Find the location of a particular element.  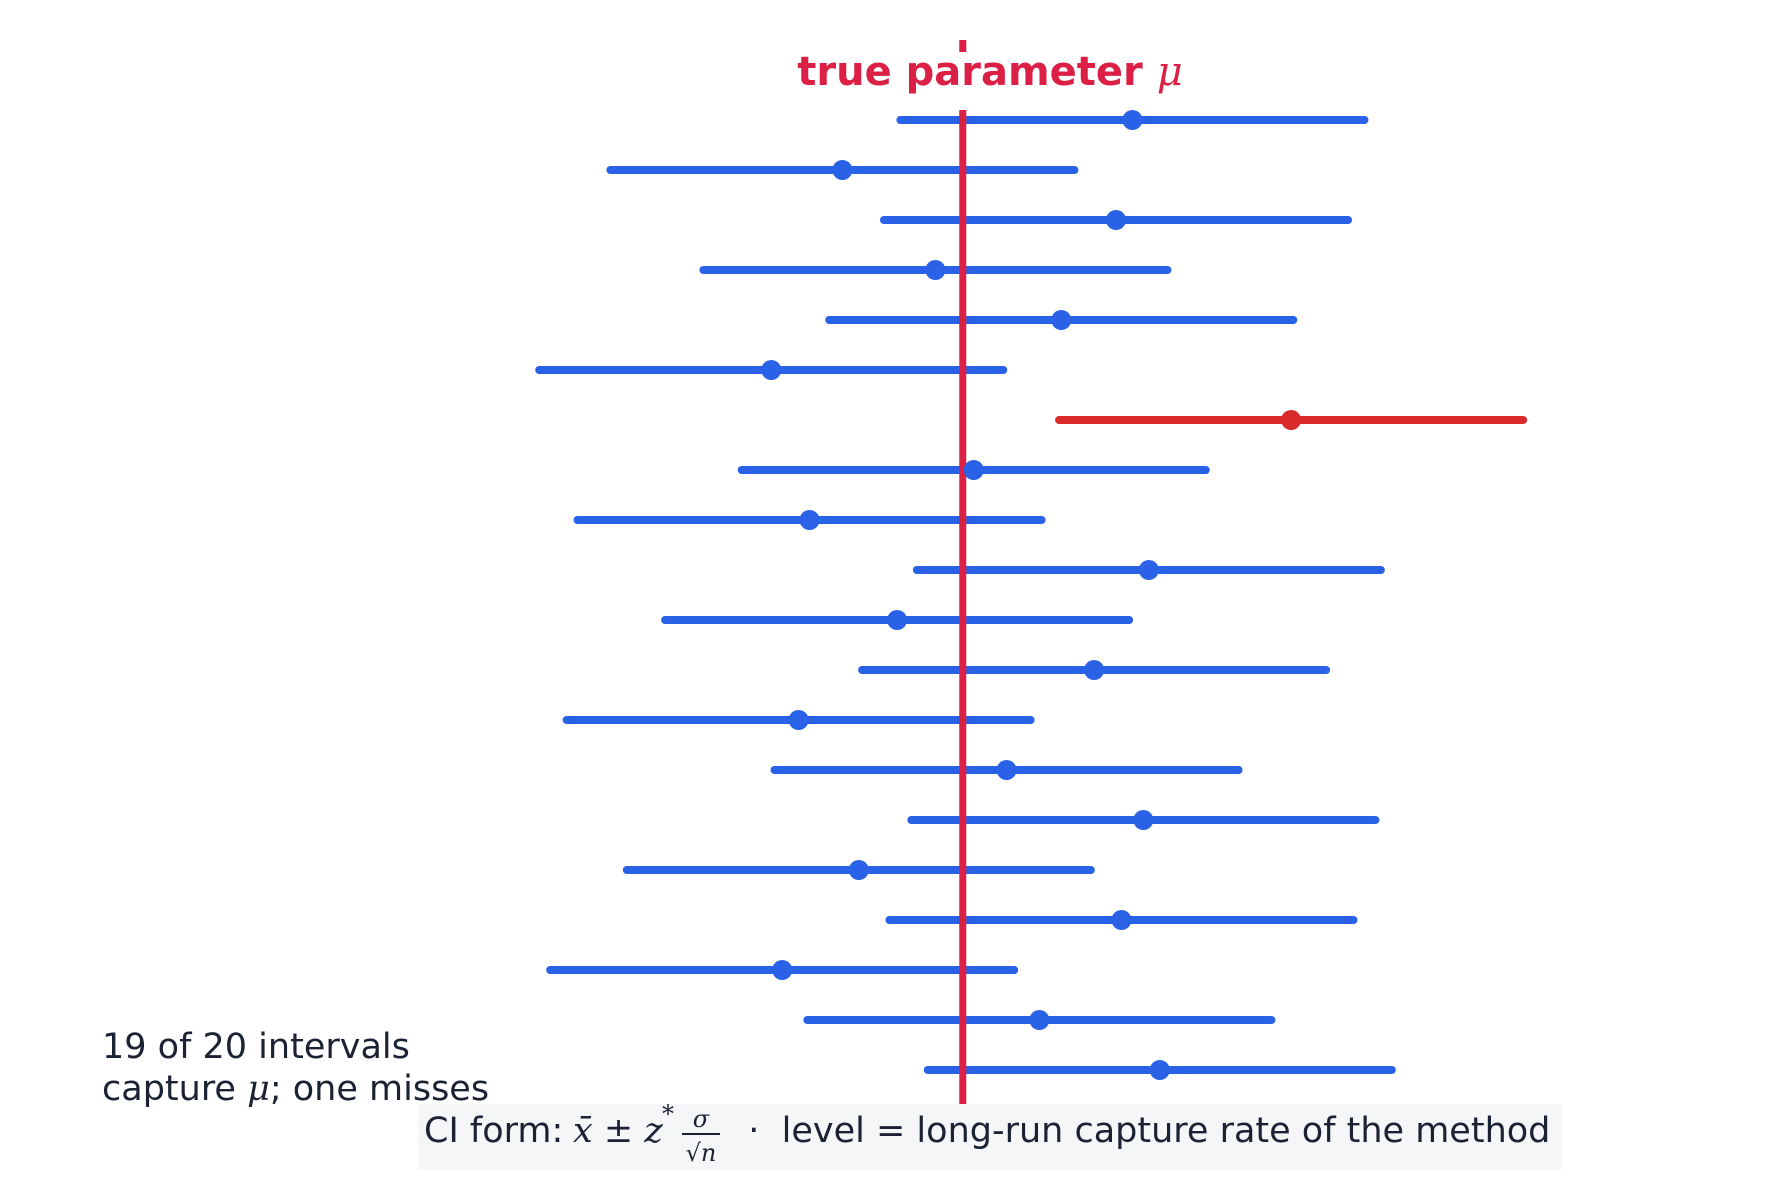

formula-superscript: * is located at coordinates (668, 1114).